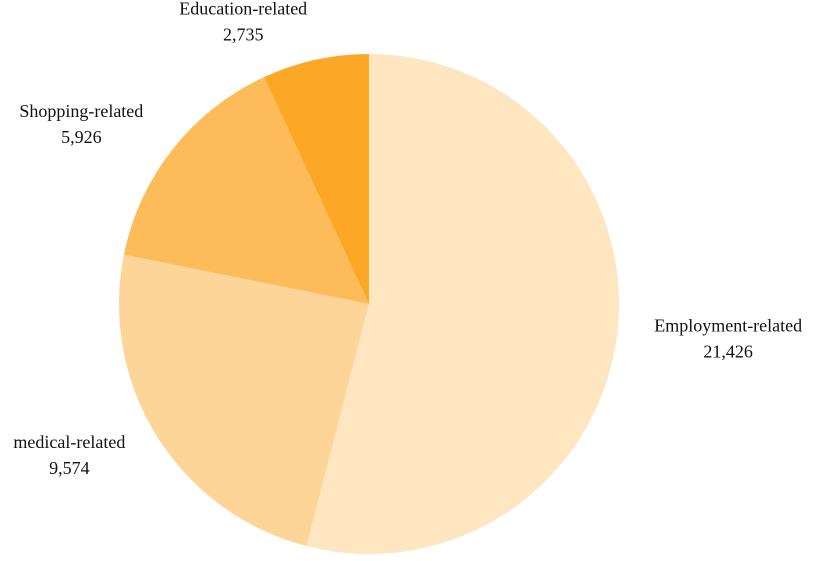 This screenshot has height=561, width=813. What do you see at coordinates (728, 351) in the screenshot?
I see `slice-value: 21,426` at bounding box center [728, 351].